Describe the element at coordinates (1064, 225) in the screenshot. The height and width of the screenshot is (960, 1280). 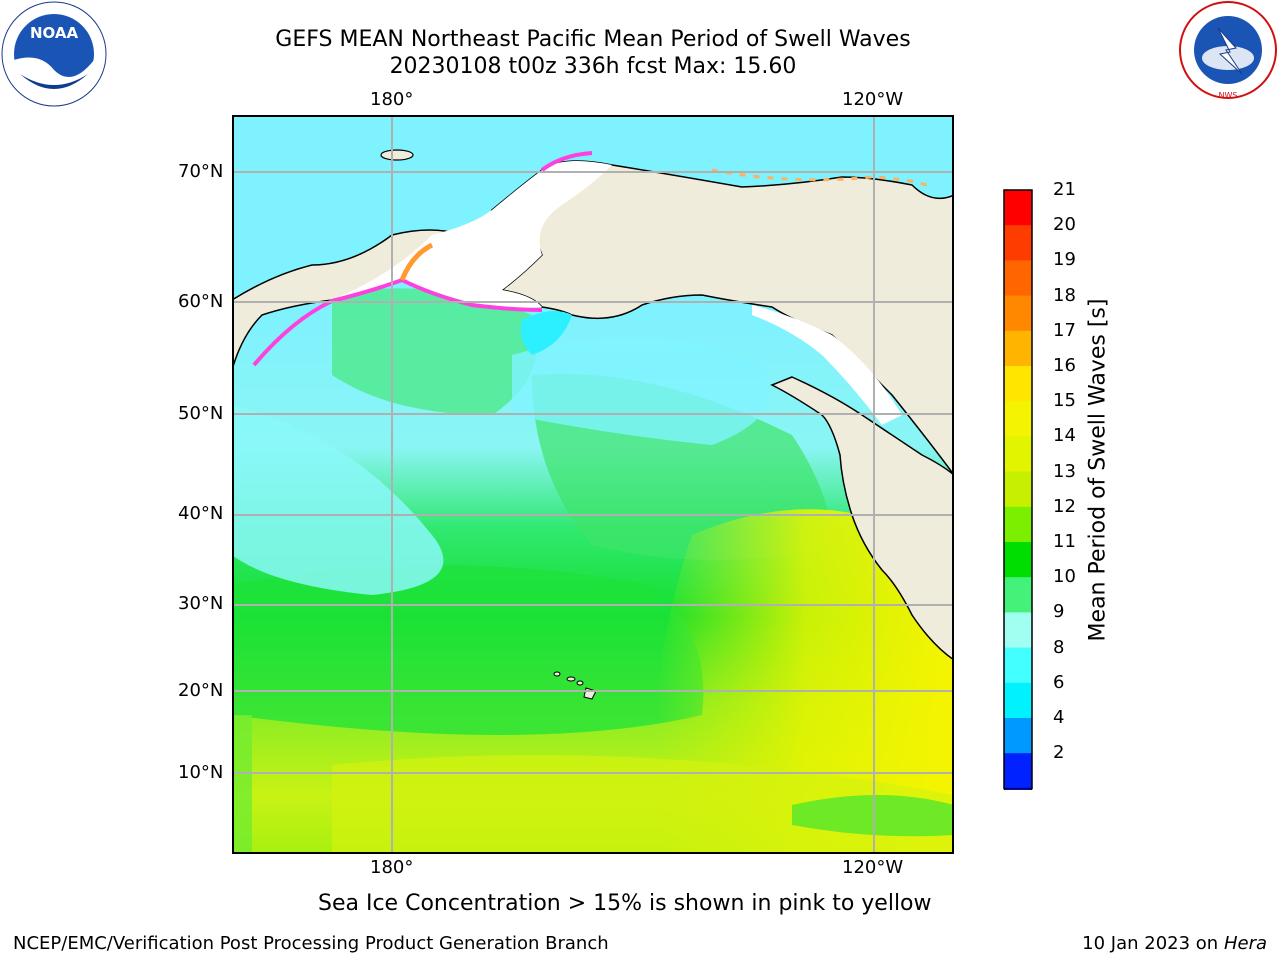
I see `colorbar-tick-label: 20` at that location.